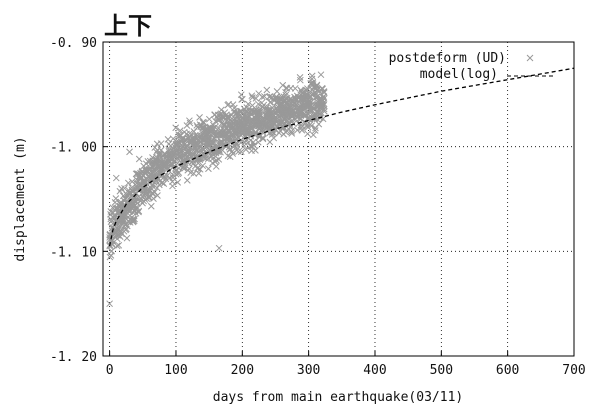 This screenshot has height=410, width=599. What do you see at coordinates (507, 370) in the screenshot?
I see `x-tick-label: 600` at bounding box center [507, 370].